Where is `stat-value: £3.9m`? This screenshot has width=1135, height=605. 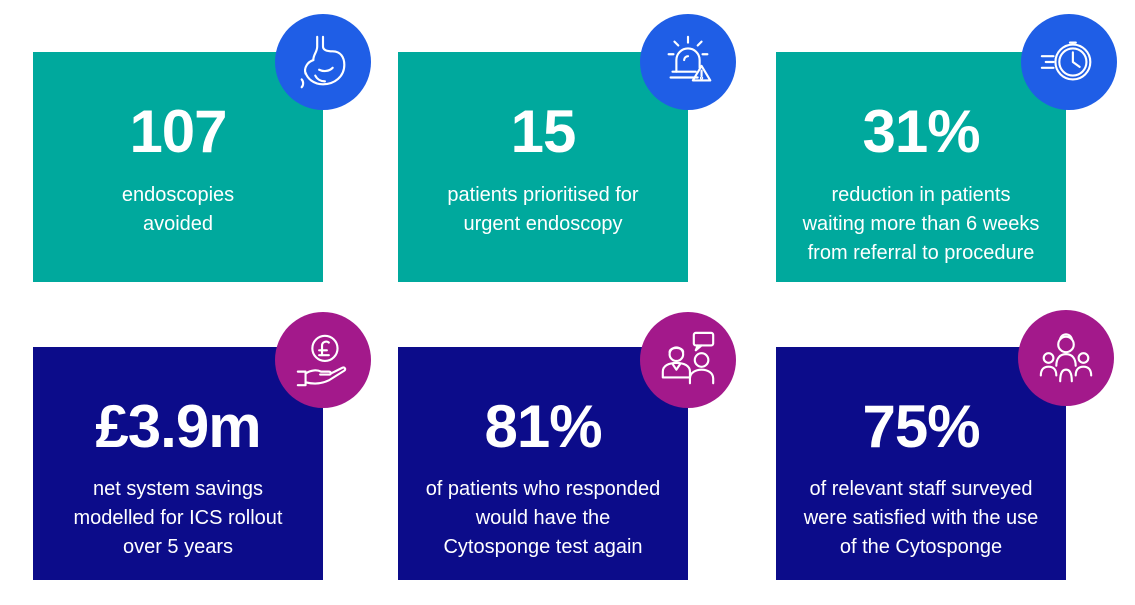
stat-value: £3.9m is located at coordinates (178, 426).